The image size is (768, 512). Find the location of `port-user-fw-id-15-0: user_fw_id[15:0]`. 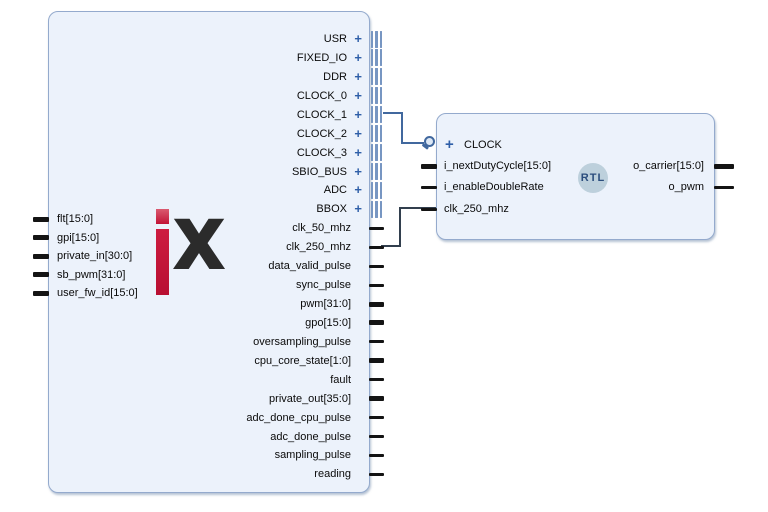

port-user-fw-id-15-0: user_fw_id[15:0] is located at coordinates (201, 293).